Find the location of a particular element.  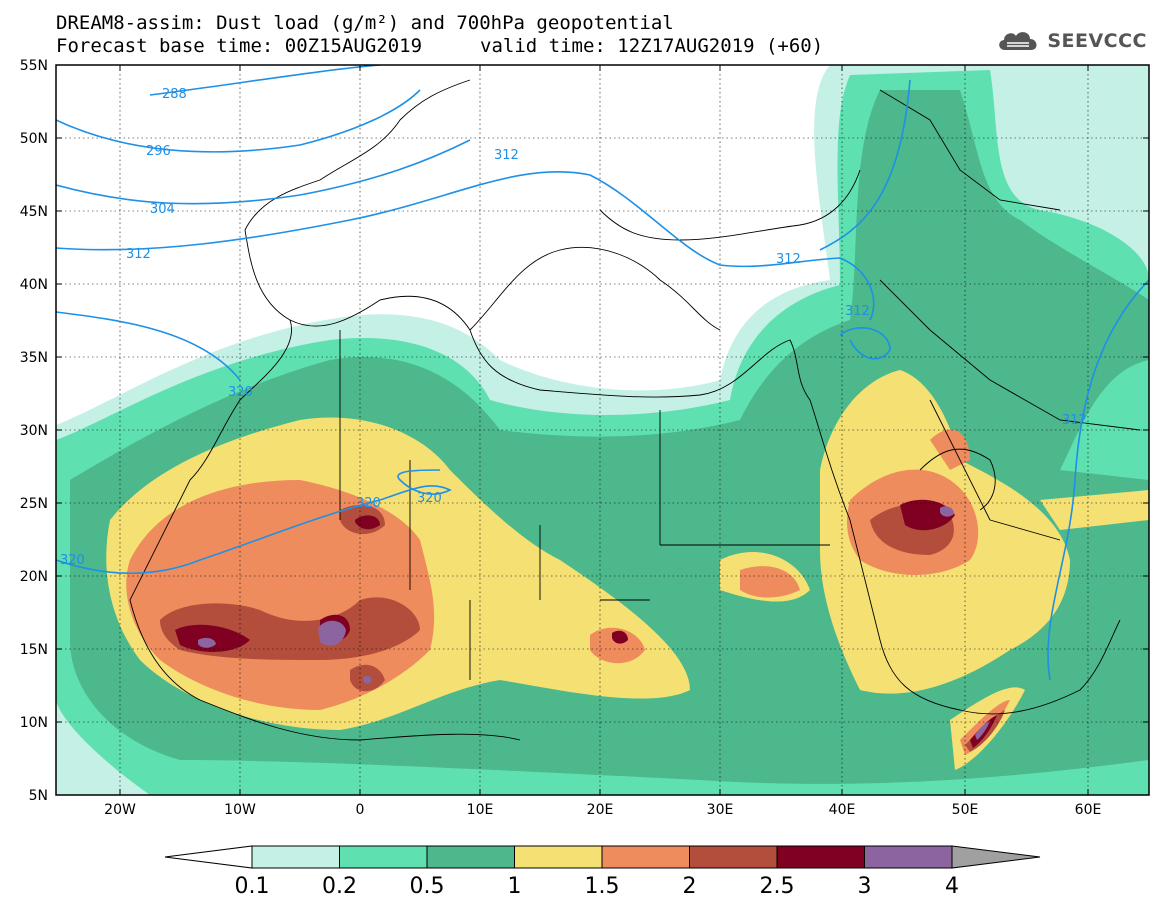

contour-label-296: 296 is located at coordinates (158, 151).